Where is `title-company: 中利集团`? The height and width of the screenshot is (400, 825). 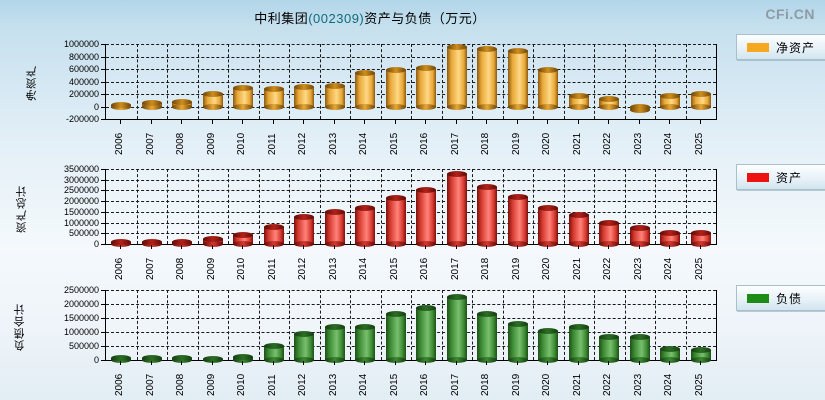
title-company: 中利集团 is located at coordinates (281, 18).